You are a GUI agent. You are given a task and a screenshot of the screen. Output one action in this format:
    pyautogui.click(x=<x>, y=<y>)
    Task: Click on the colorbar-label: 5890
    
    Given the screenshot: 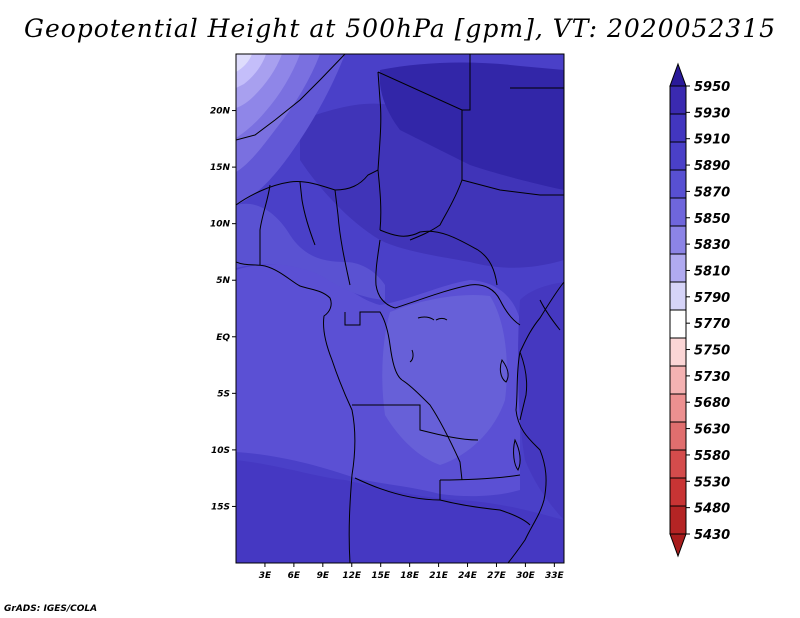 What is the action you would take?
    pyautogui.click(x=712, y=166)
    